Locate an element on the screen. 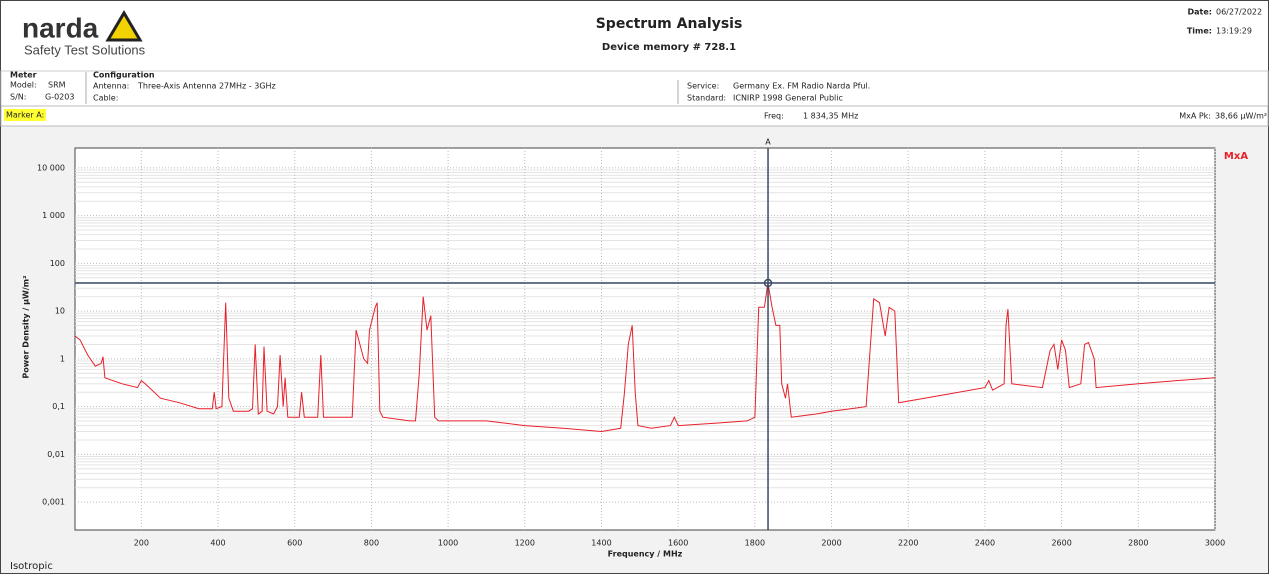 The image size is (1269, 574). service-label: Service: is located at coordinates (703, 86).